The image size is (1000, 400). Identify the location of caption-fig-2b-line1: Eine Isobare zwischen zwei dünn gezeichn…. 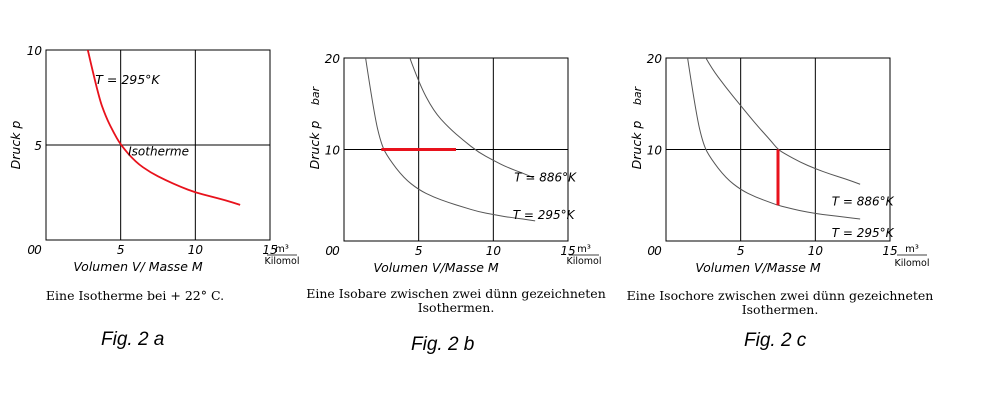
(456, 293).